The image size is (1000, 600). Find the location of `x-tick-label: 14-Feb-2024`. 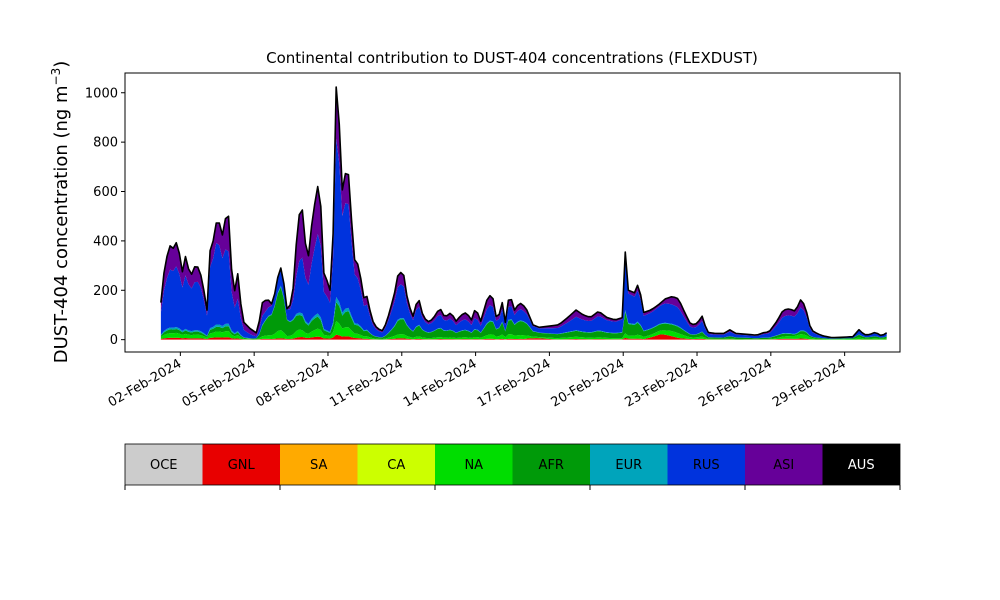

x-tick-label: 14-Feb-2024 is located at coordinates (440, 383).